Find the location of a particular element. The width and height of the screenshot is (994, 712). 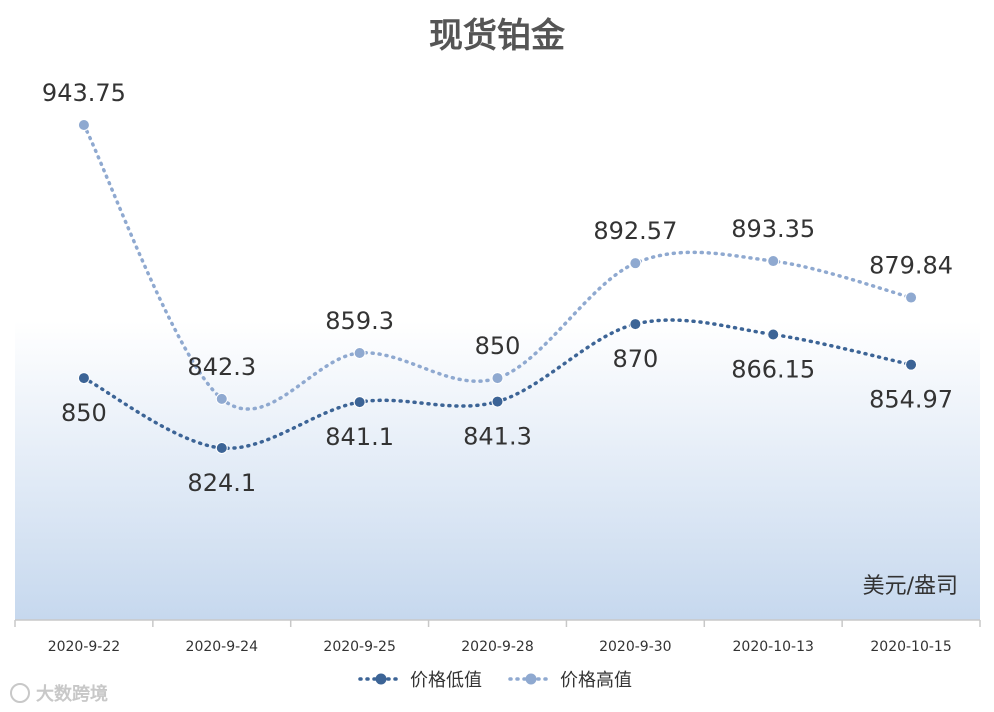

x-tick-label: 2020-9-25 is located at coordinates (359, 647).